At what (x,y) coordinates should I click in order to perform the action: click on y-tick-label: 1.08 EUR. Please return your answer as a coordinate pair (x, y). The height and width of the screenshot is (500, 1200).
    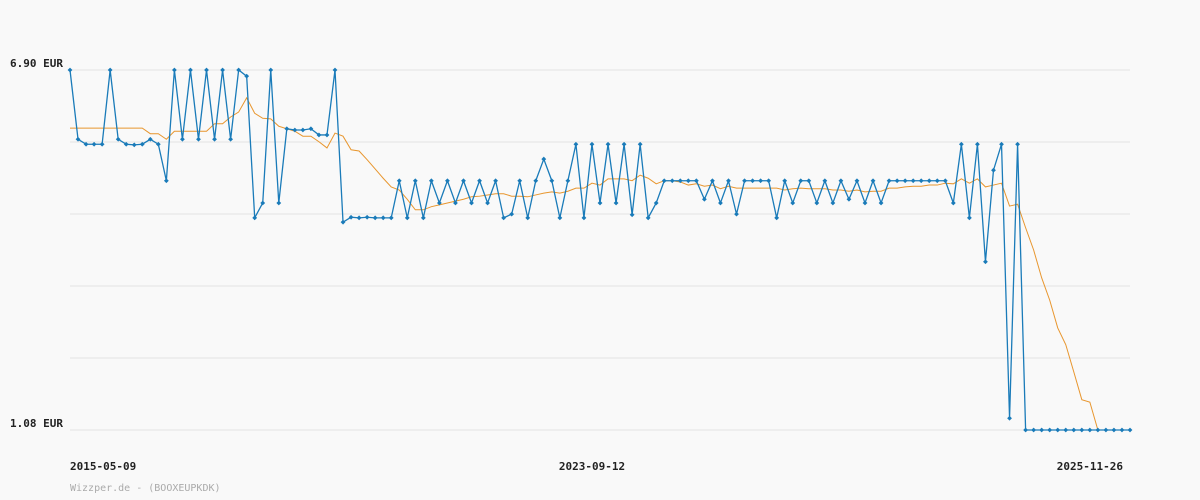
    Looking at the image, I should click on (36, 423).